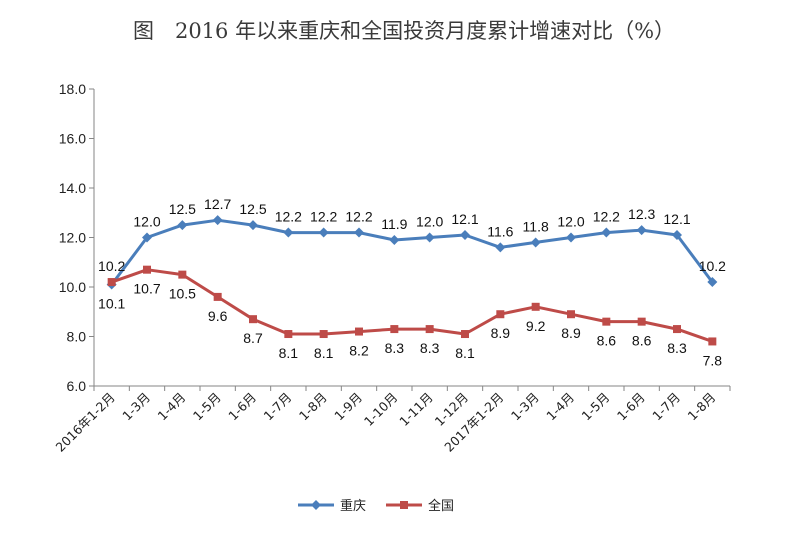  I want to click on data-label: 10.5, so click(182, 294).